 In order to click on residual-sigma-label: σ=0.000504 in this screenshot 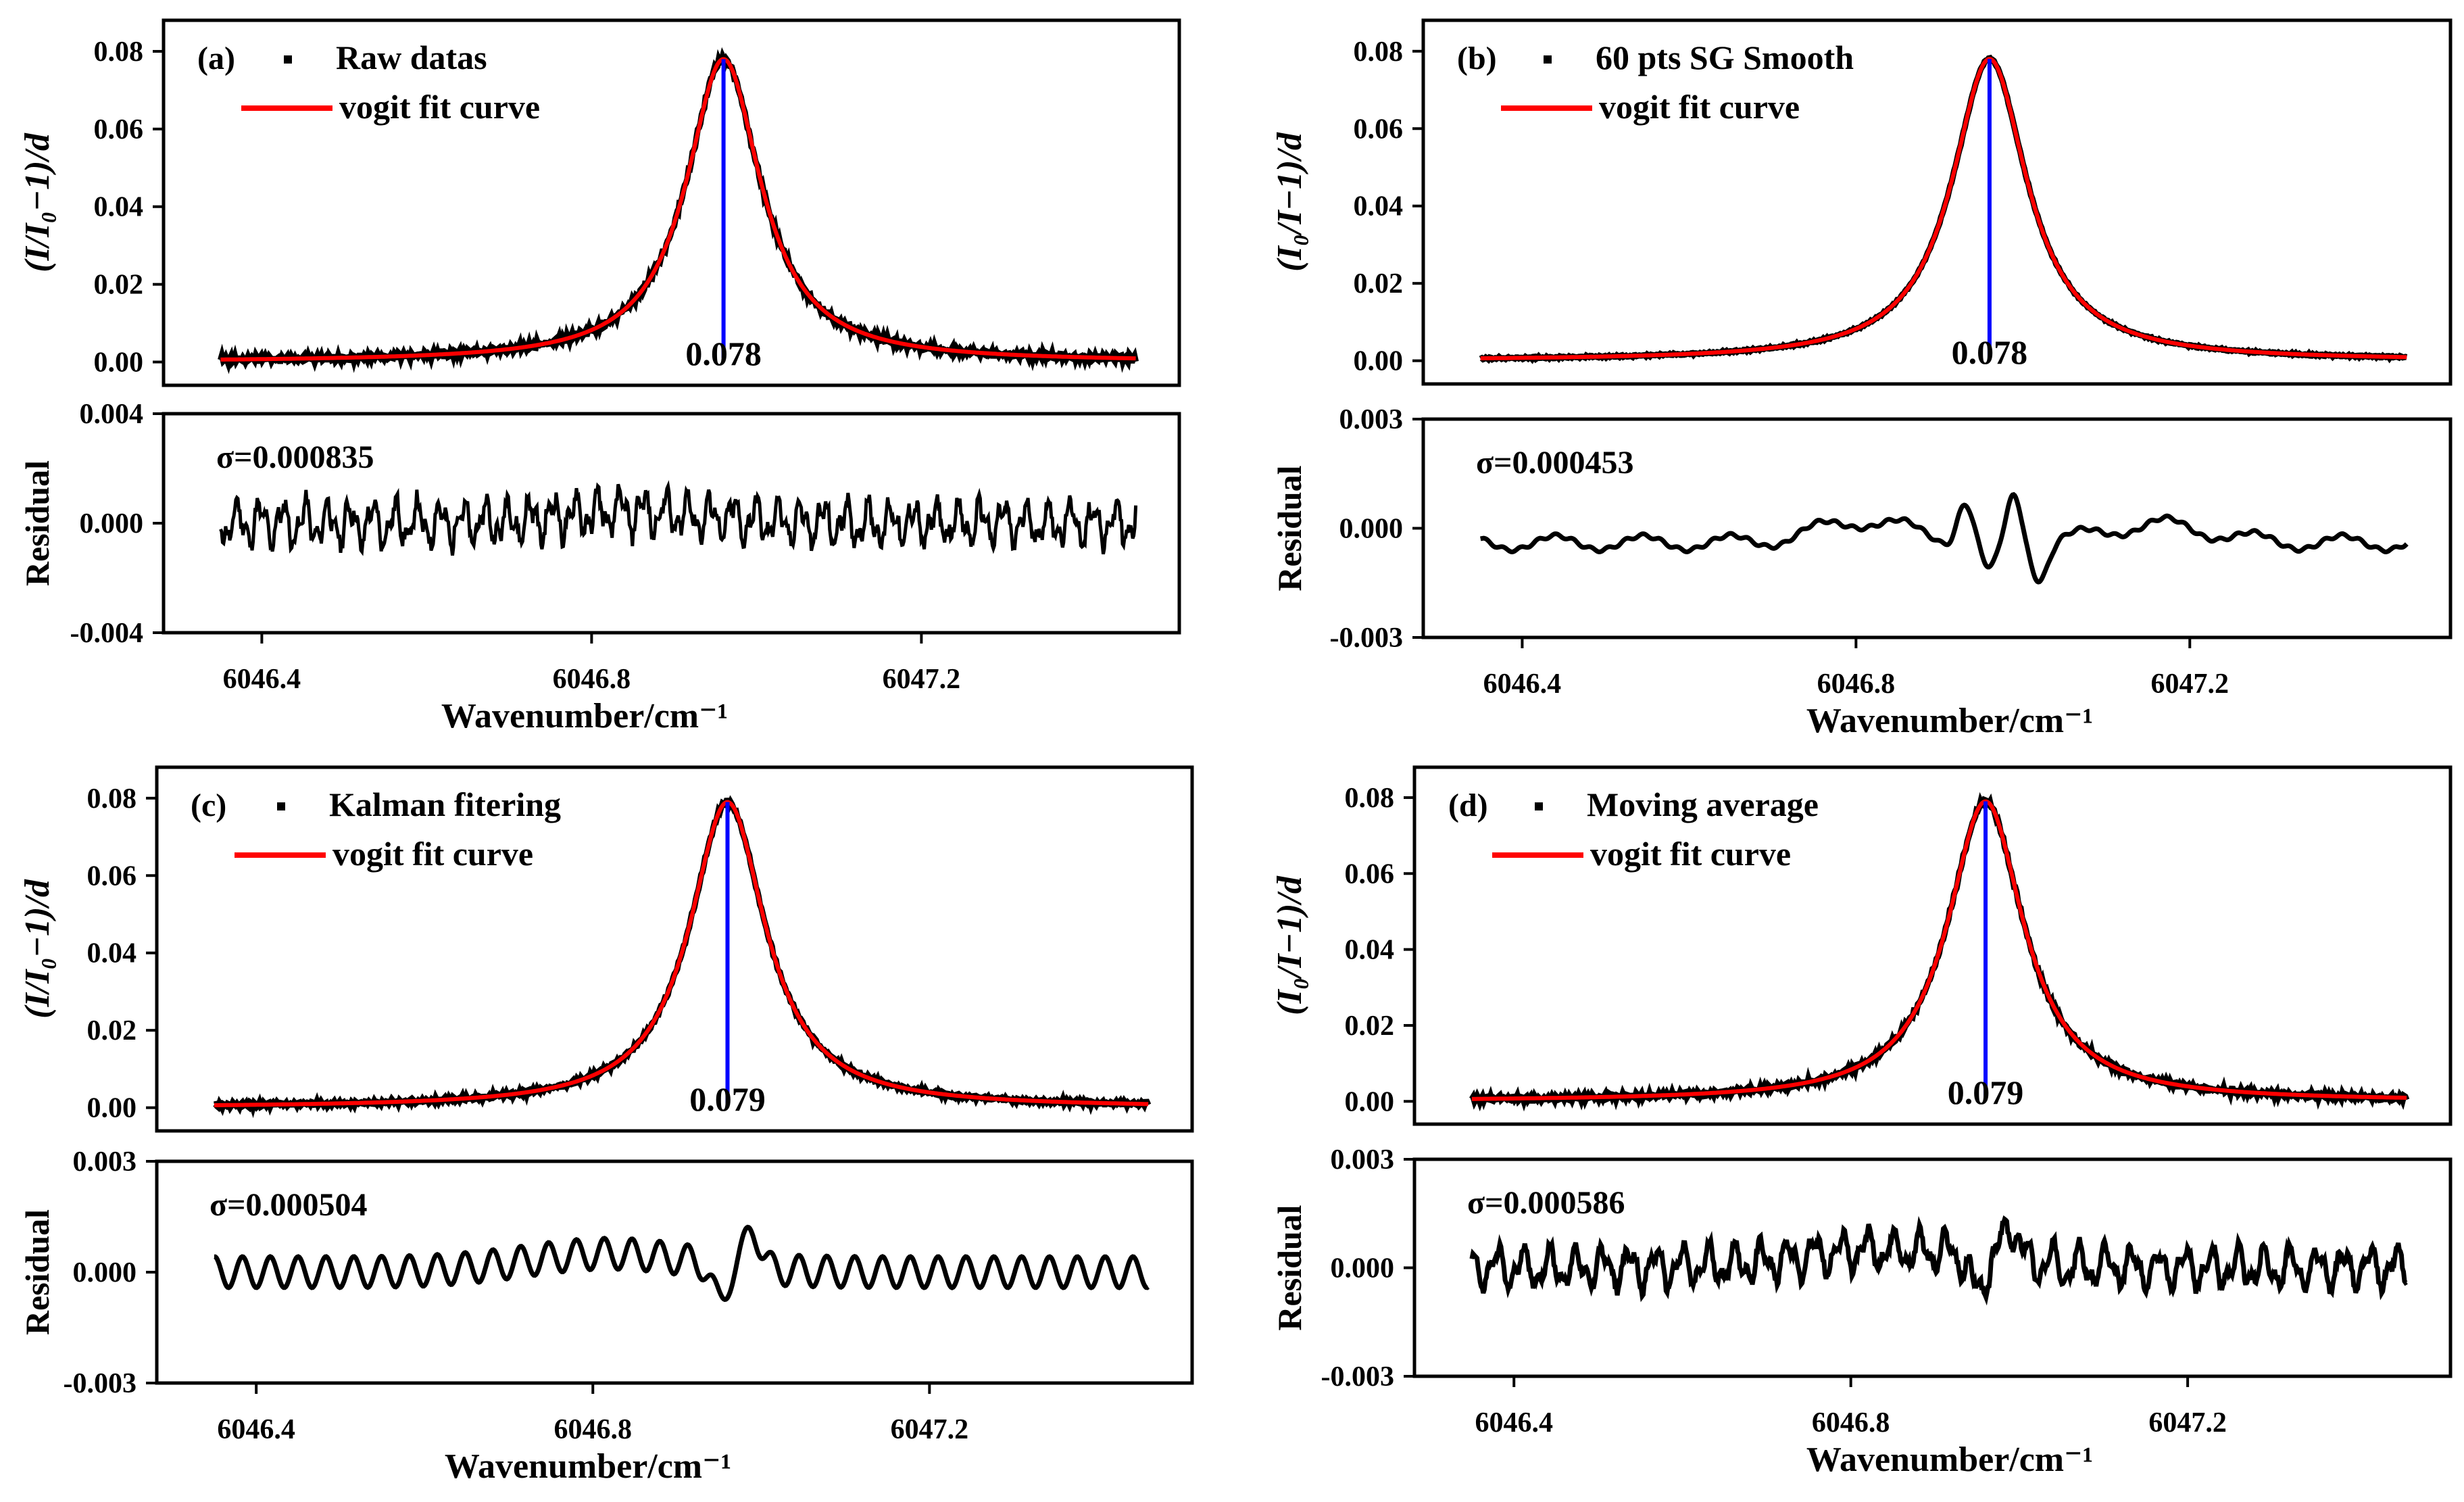, I will do `click(288, 1205)`.